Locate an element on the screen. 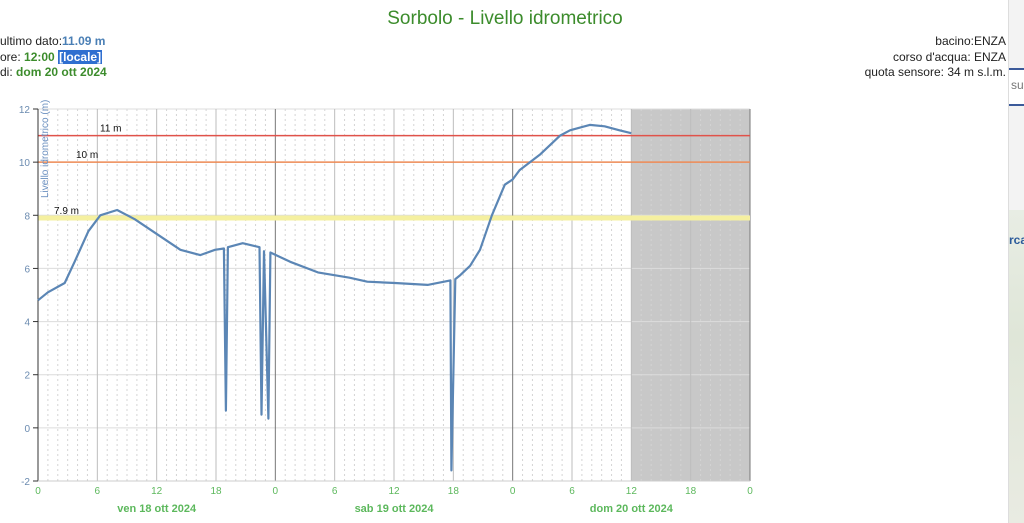 This screenshot has width=1024, height=523. chart-title: Sorbolo - Livello idrometrico is located at coordinates (505, 18).